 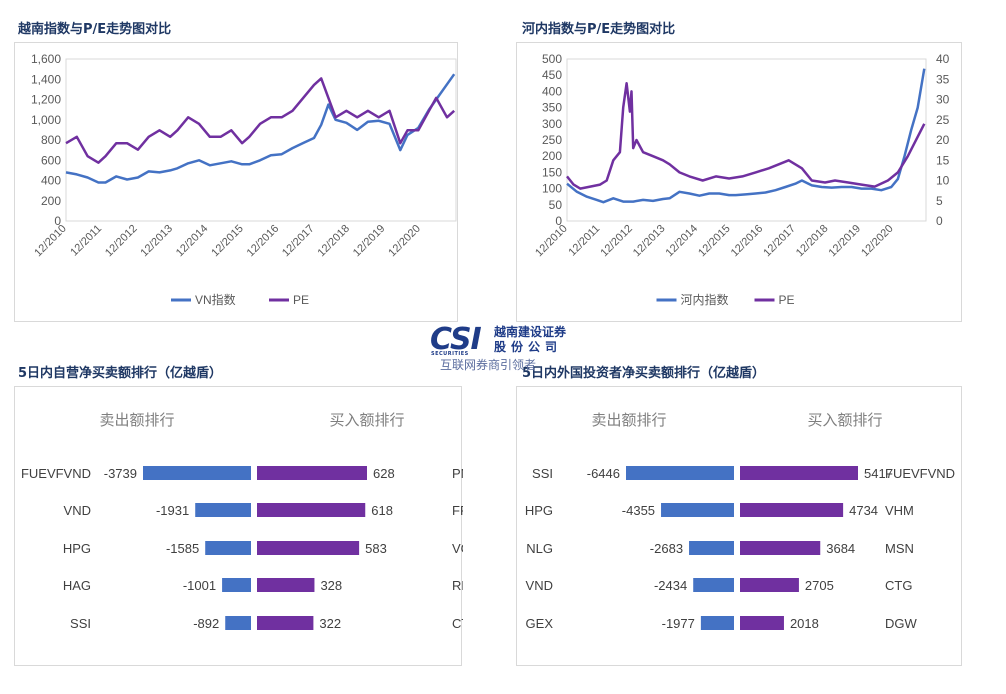 What do you see at coordinates (46, 120) in the screenshot?
I see `y-left-tick-label: 1,000` at bounding box center [46, 120].